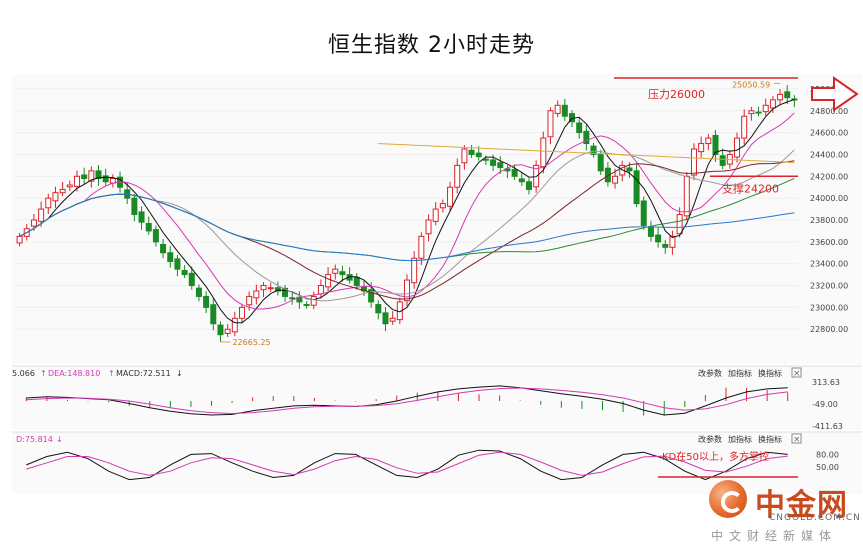 Image resolution: width=863 pixels, height=550 pixels. I want to click on macd-value-label: MACD:72.511, so click(143, 373).